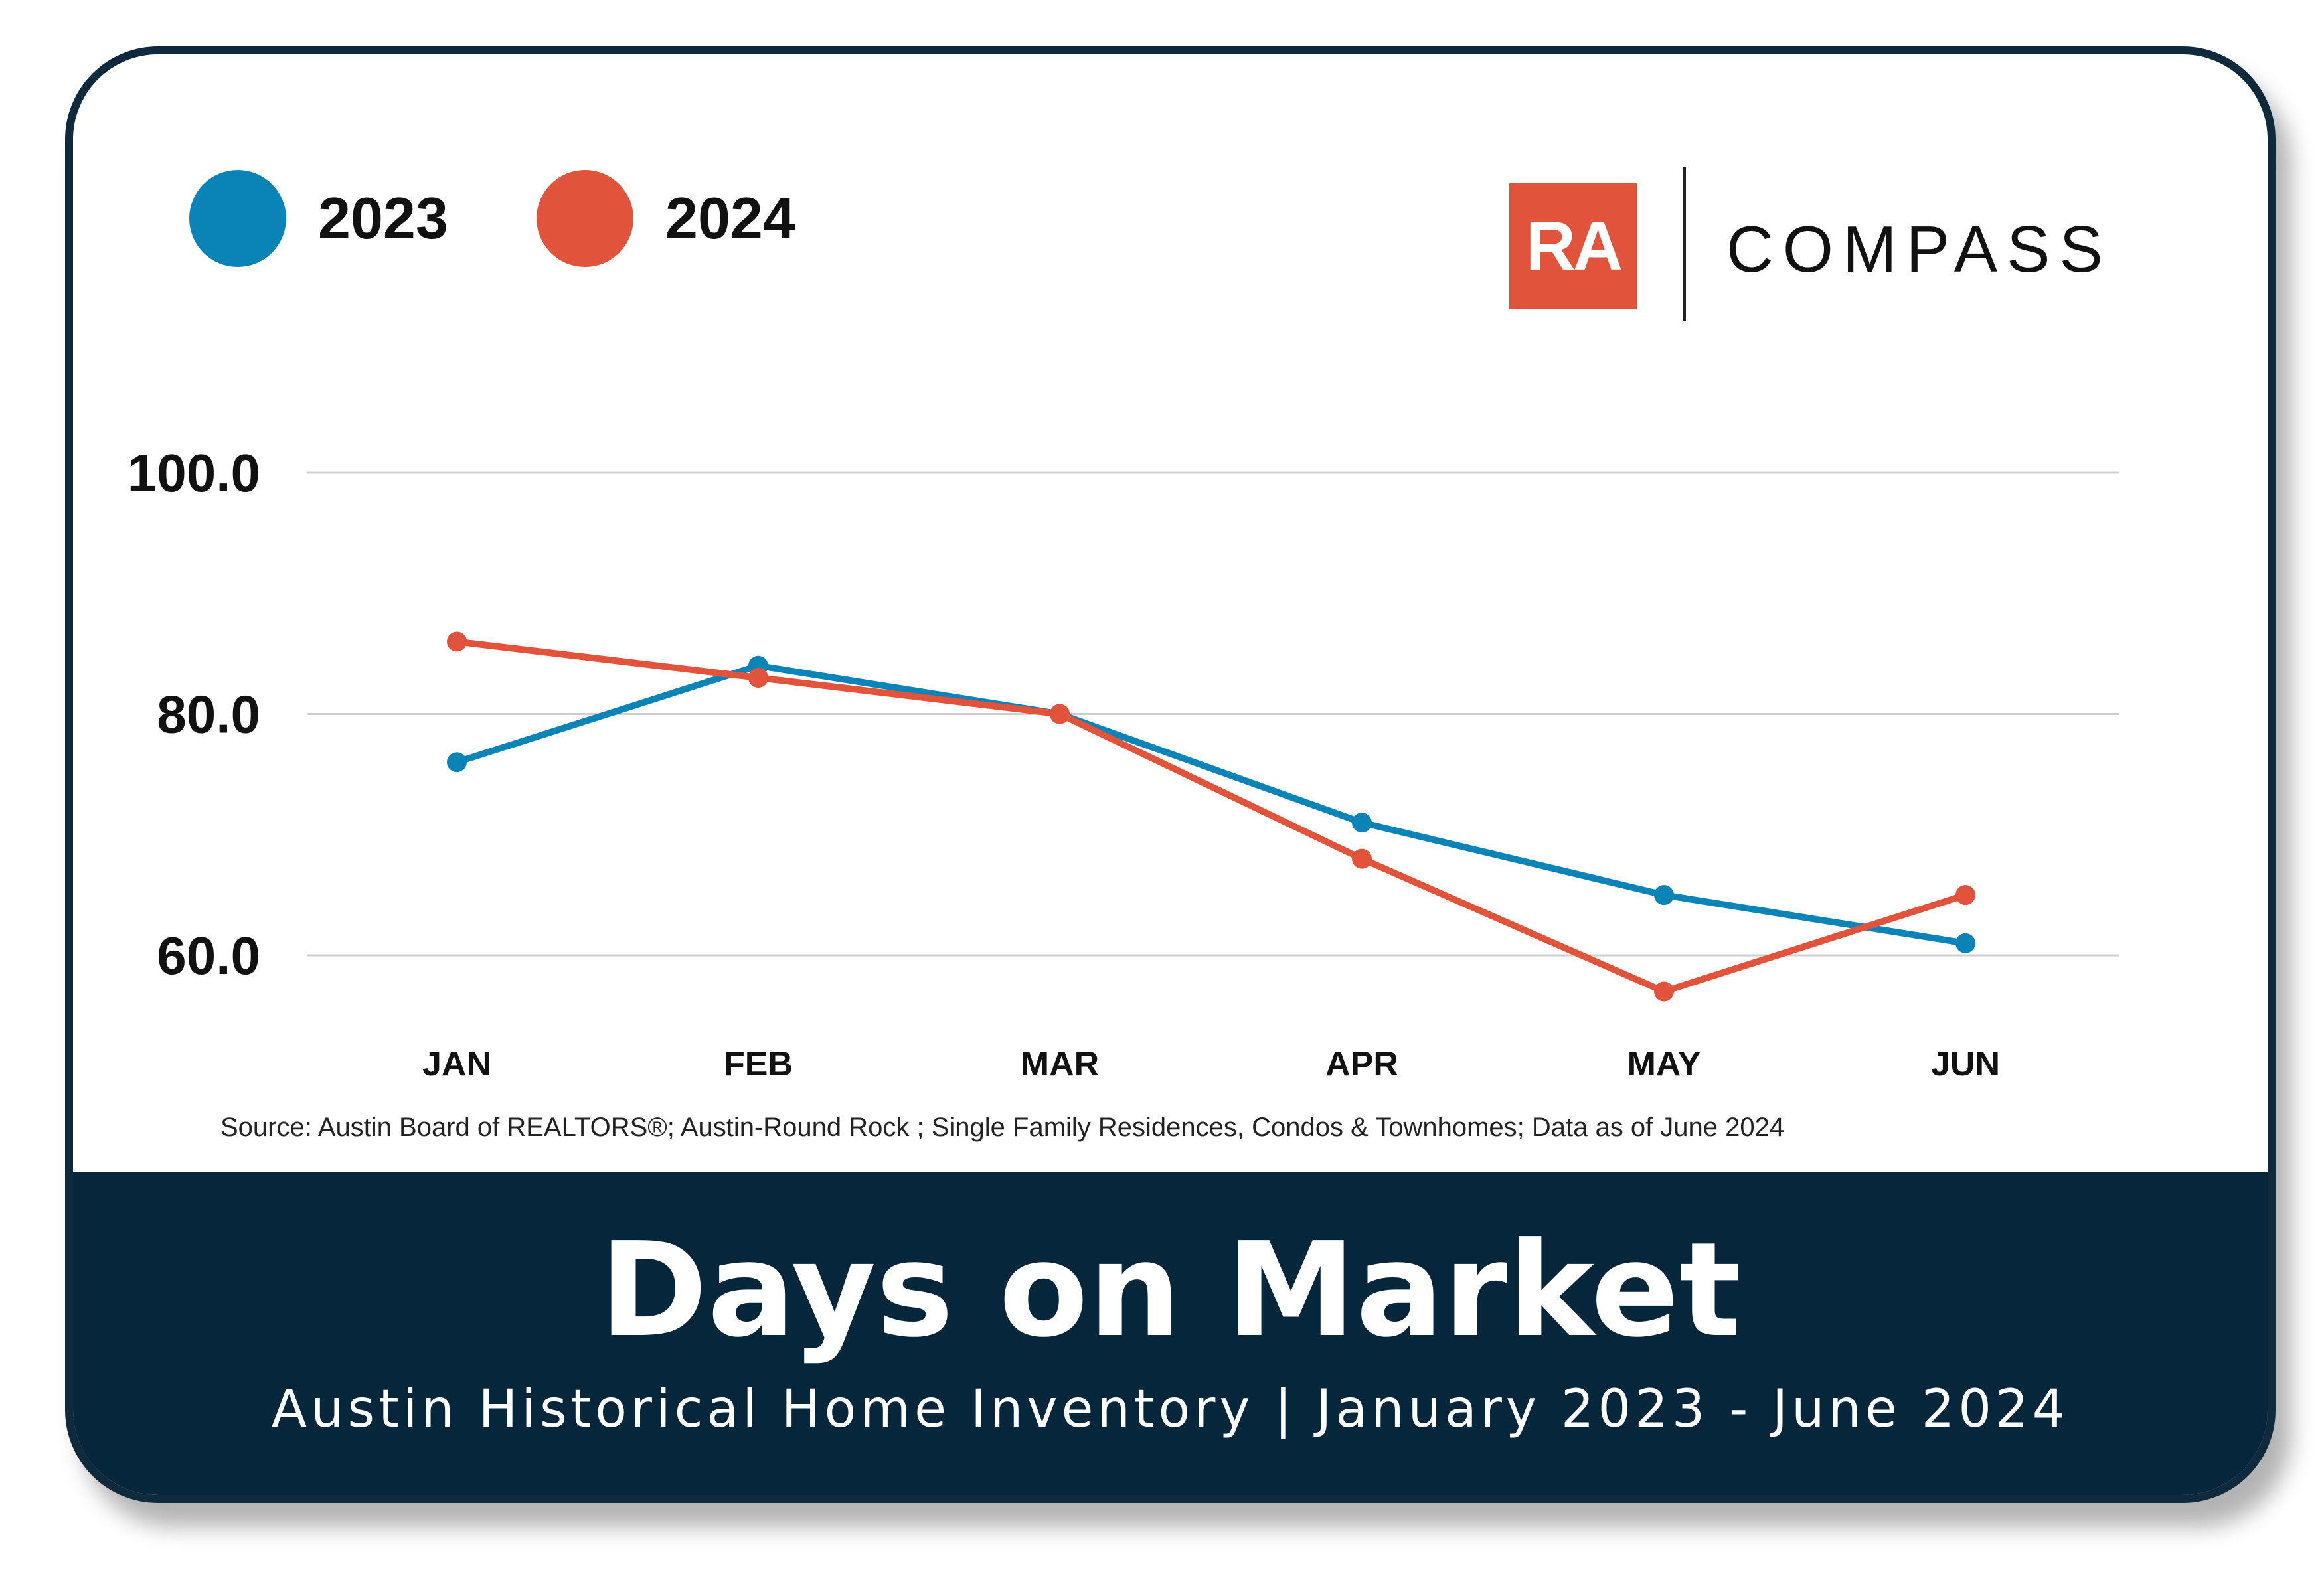 This screenshot has height=1576, width=2324. I want to click on y-tick-label: 60.0, so click(208, 955).